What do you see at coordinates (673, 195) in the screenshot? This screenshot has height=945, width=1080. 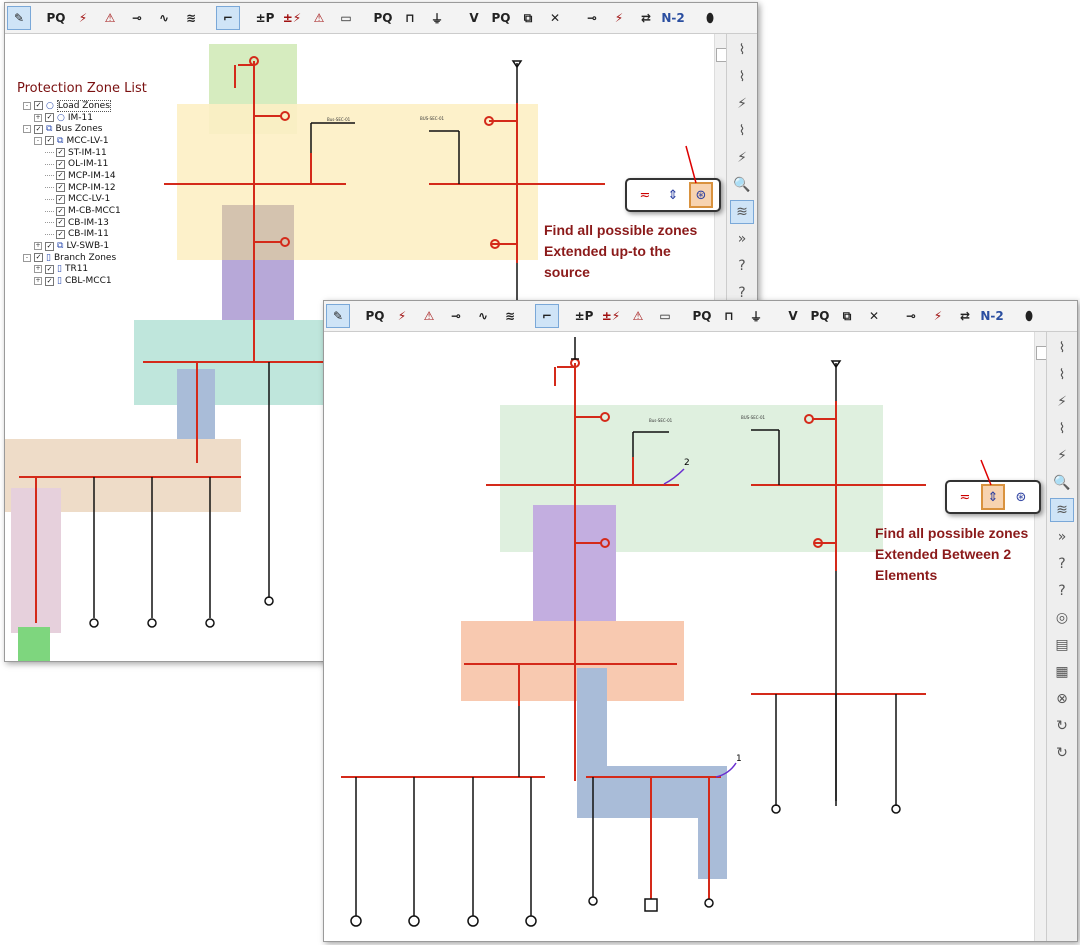 I see `zone-between-elements-icon: ⇕` at bounding box center [673, 195].